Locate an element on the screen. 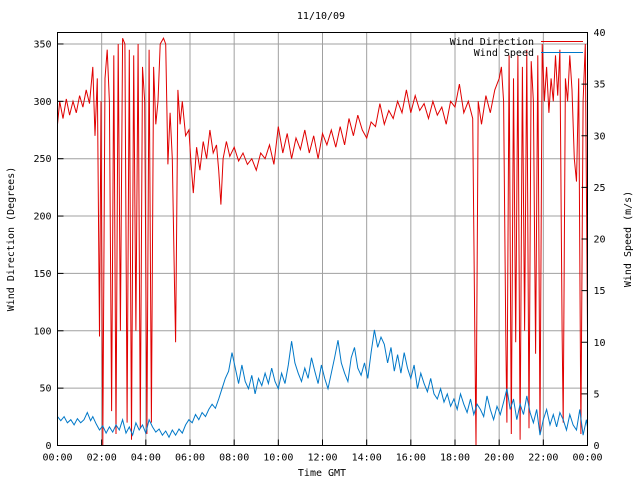  x-axis-label: Time GMT is located at coordinates (322, 473).